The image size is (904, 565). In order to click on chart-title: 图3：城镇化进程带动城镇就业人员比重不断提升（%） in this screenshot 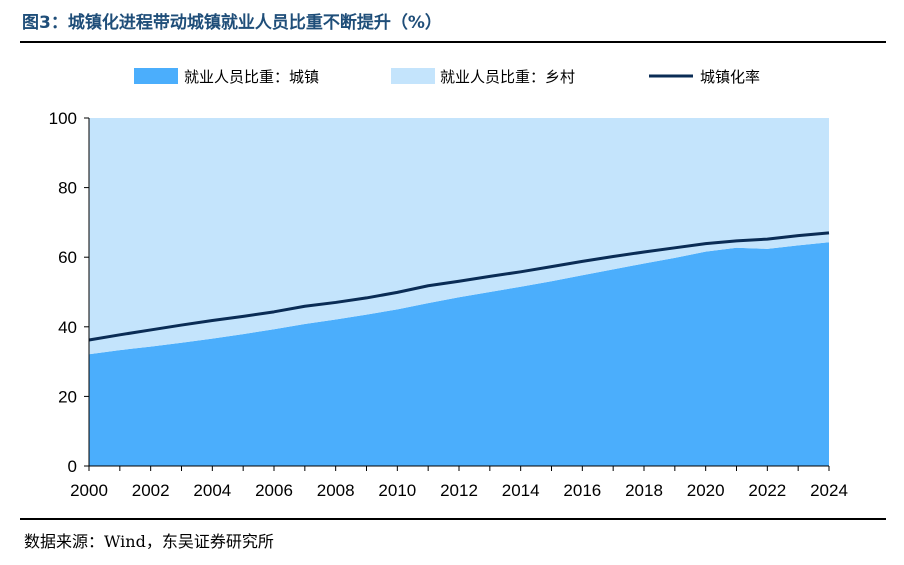, I will do `click(232, 23)`.